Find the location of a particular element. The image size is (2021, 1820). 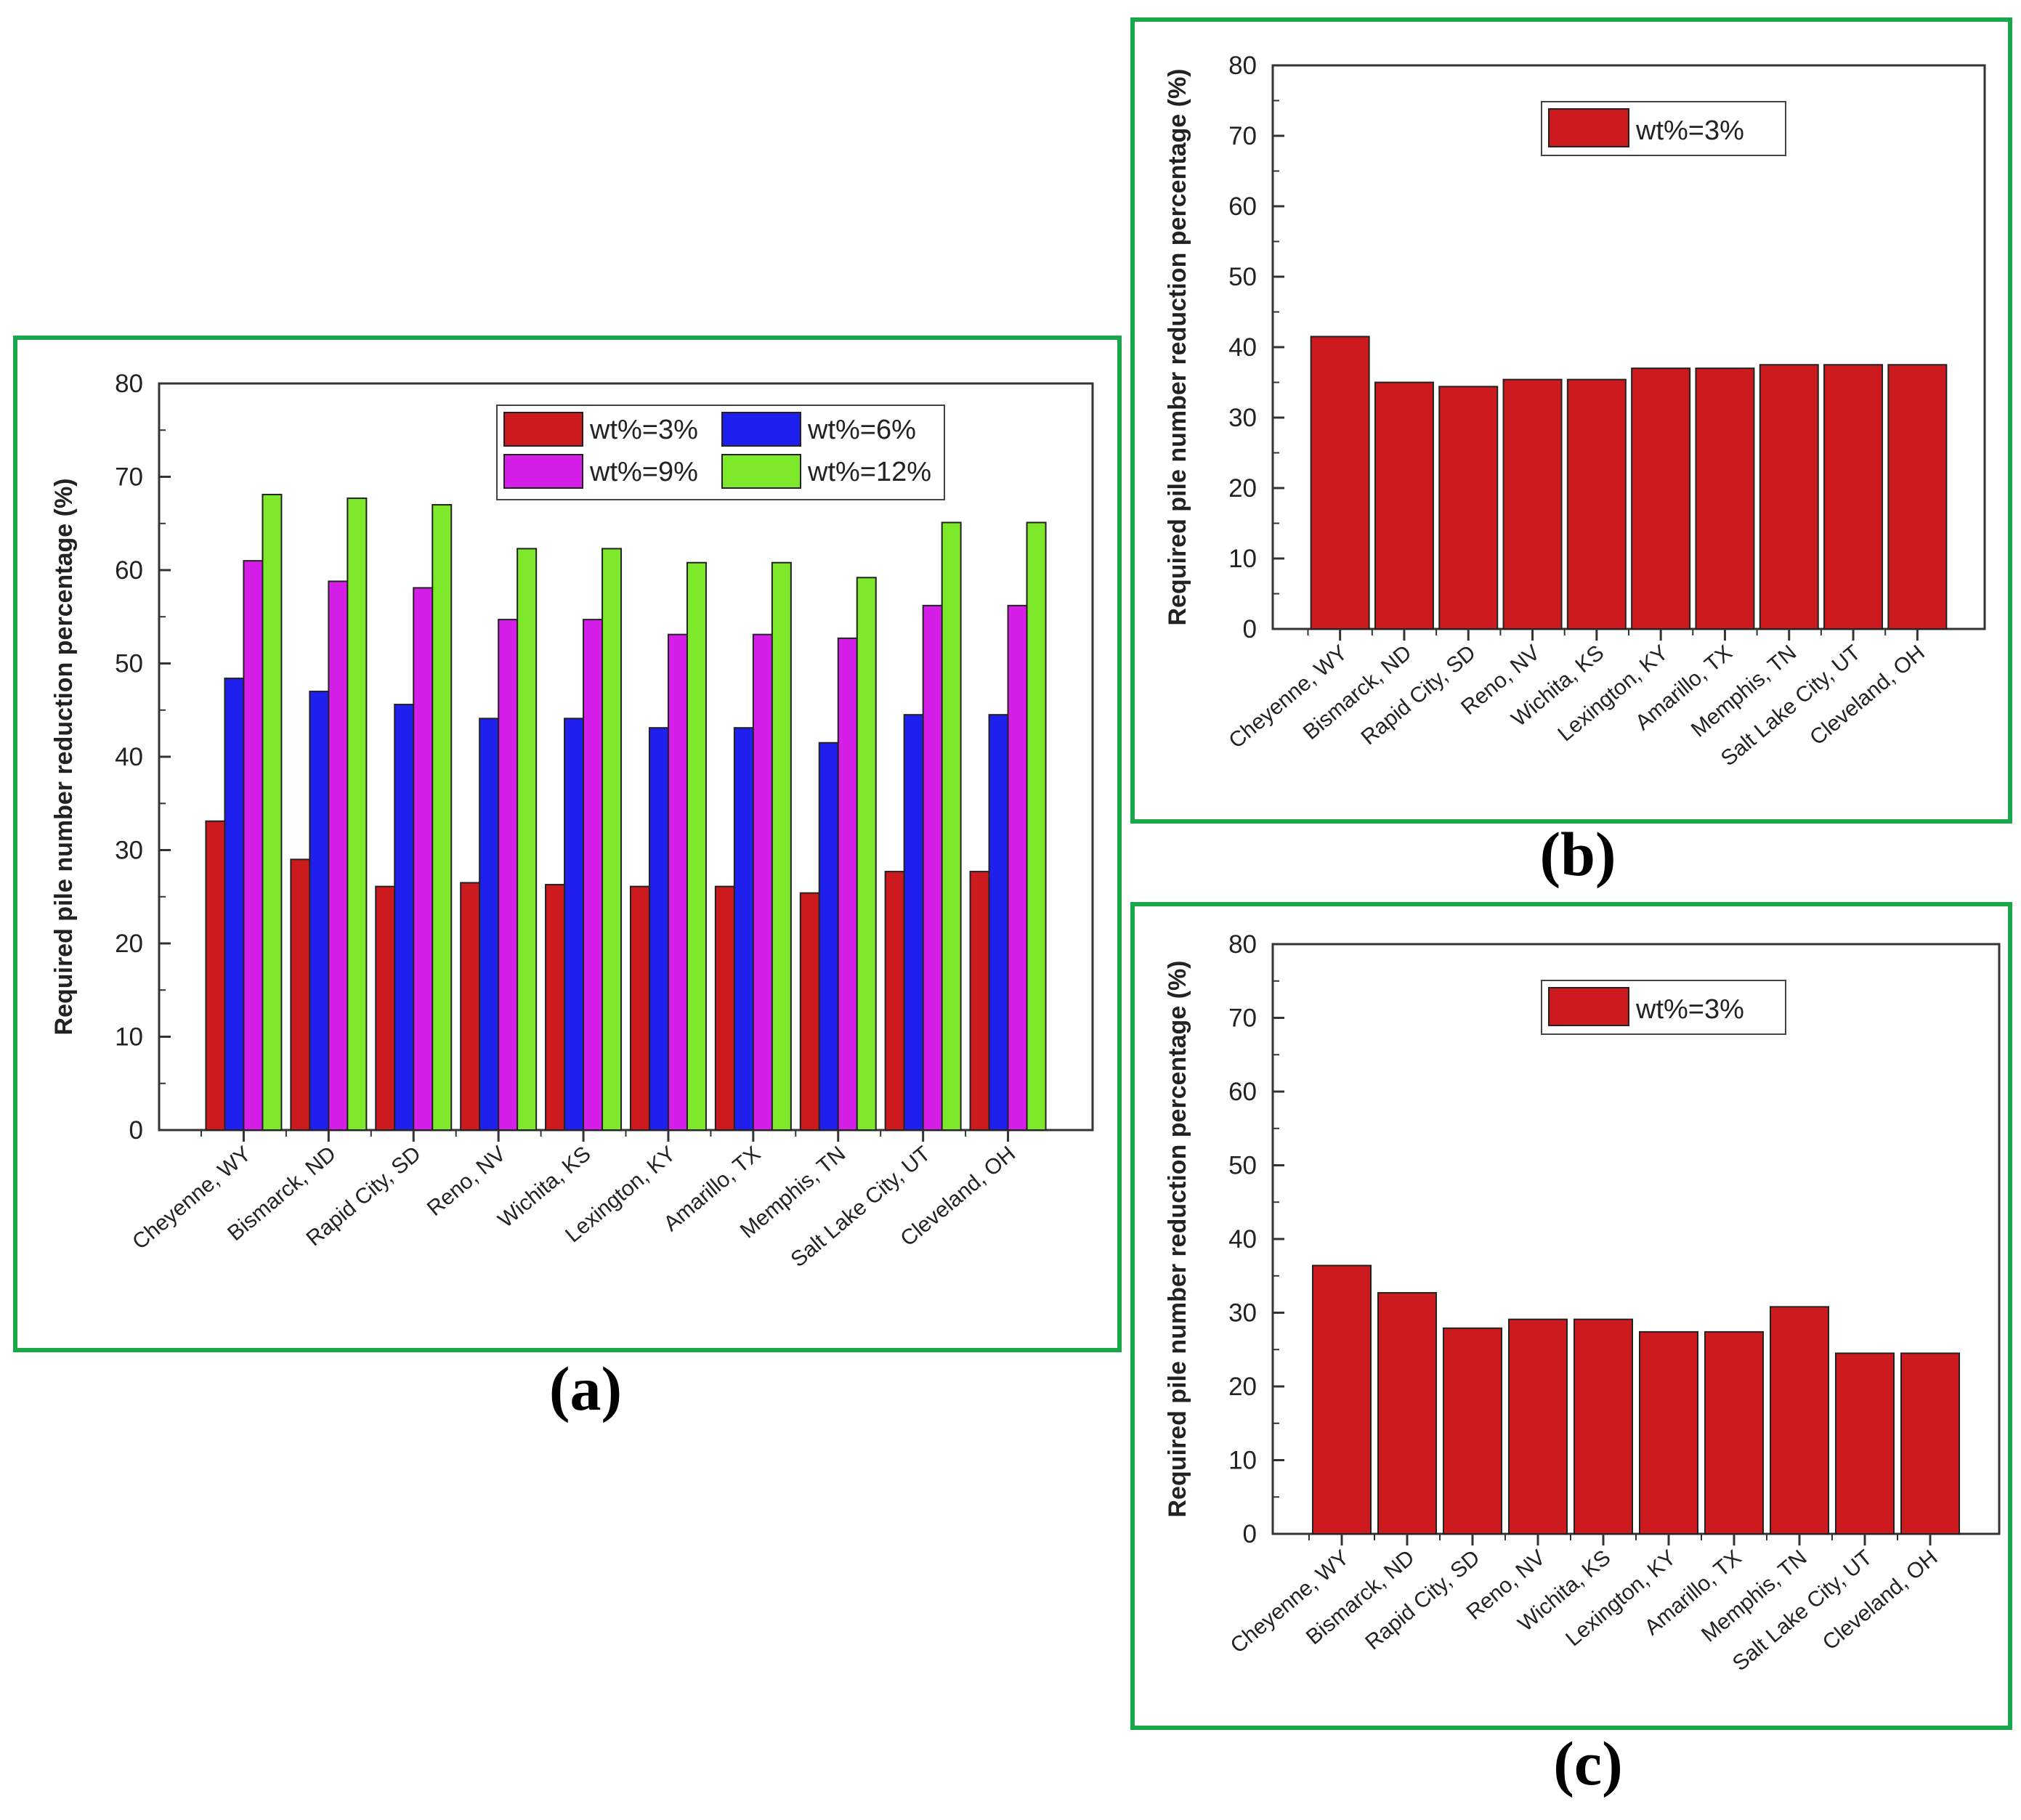

bar-wt%=6%-Salt Lake City, UT is located at coordinates (914, 923).